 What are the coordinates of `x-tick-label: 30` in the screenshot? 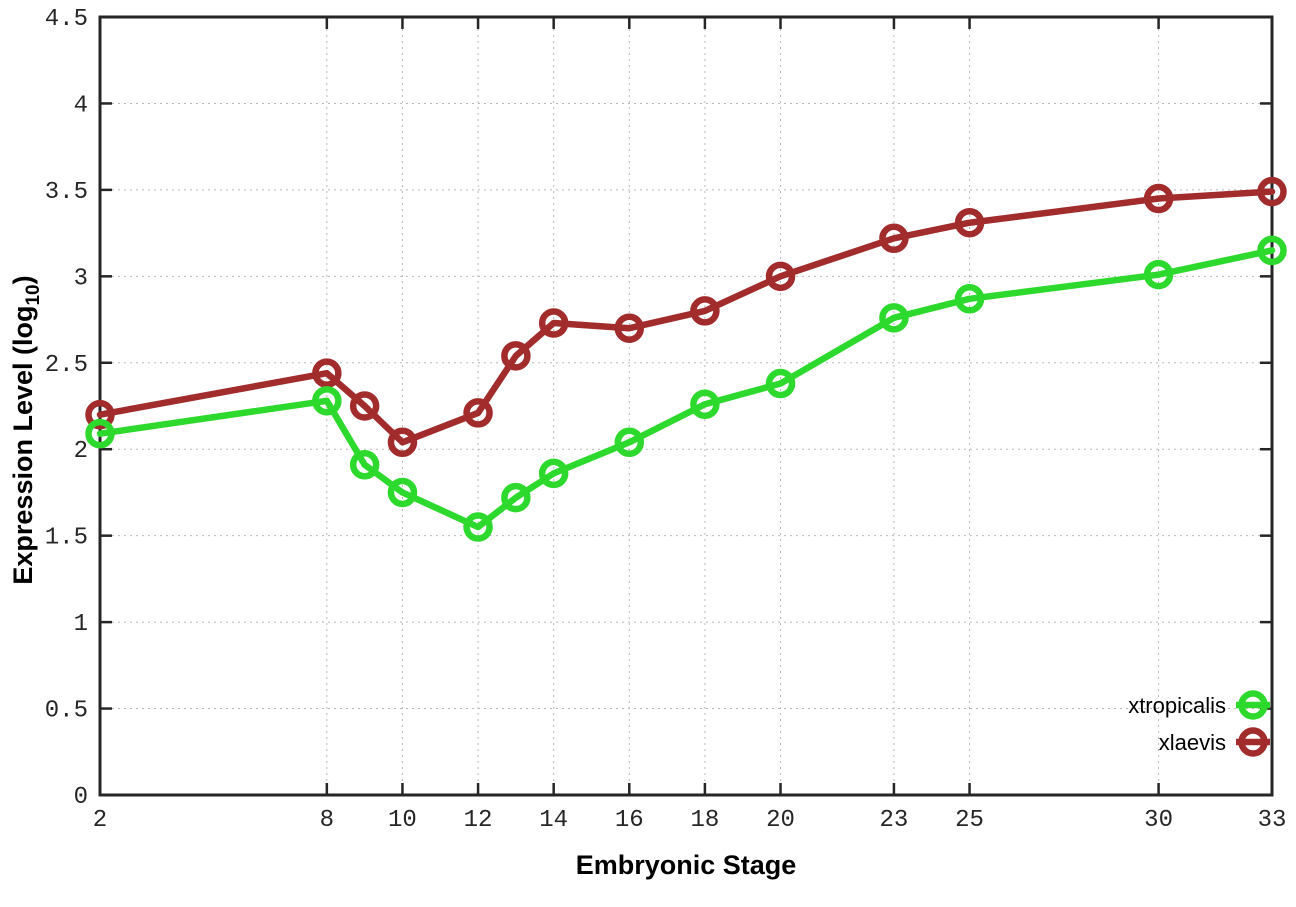 It's located at (1158, 820).